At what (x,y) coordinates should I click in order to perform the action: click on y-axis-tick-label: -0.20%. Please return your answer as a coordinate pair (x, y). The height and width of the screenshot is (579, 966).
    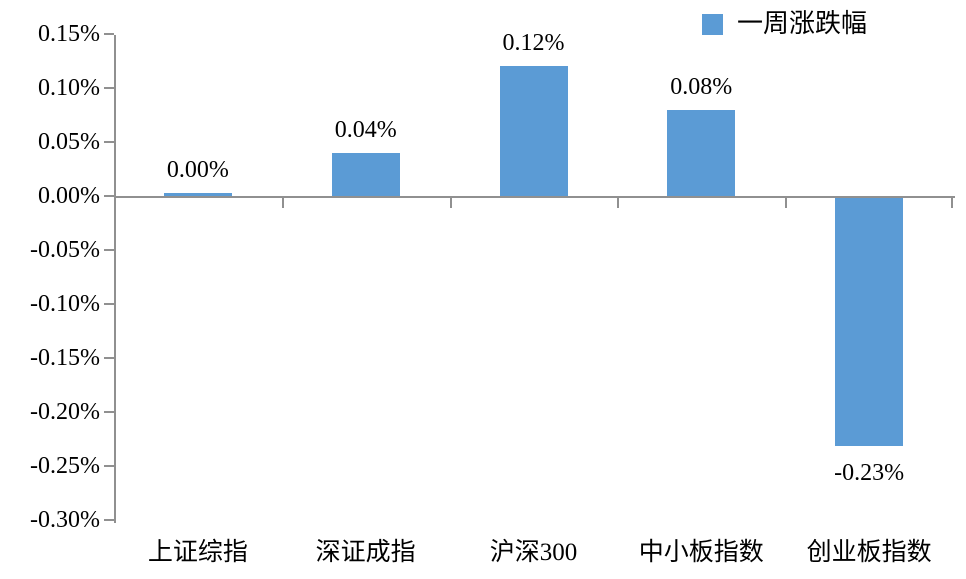
    Looking at the image, I should click on (65, 412).